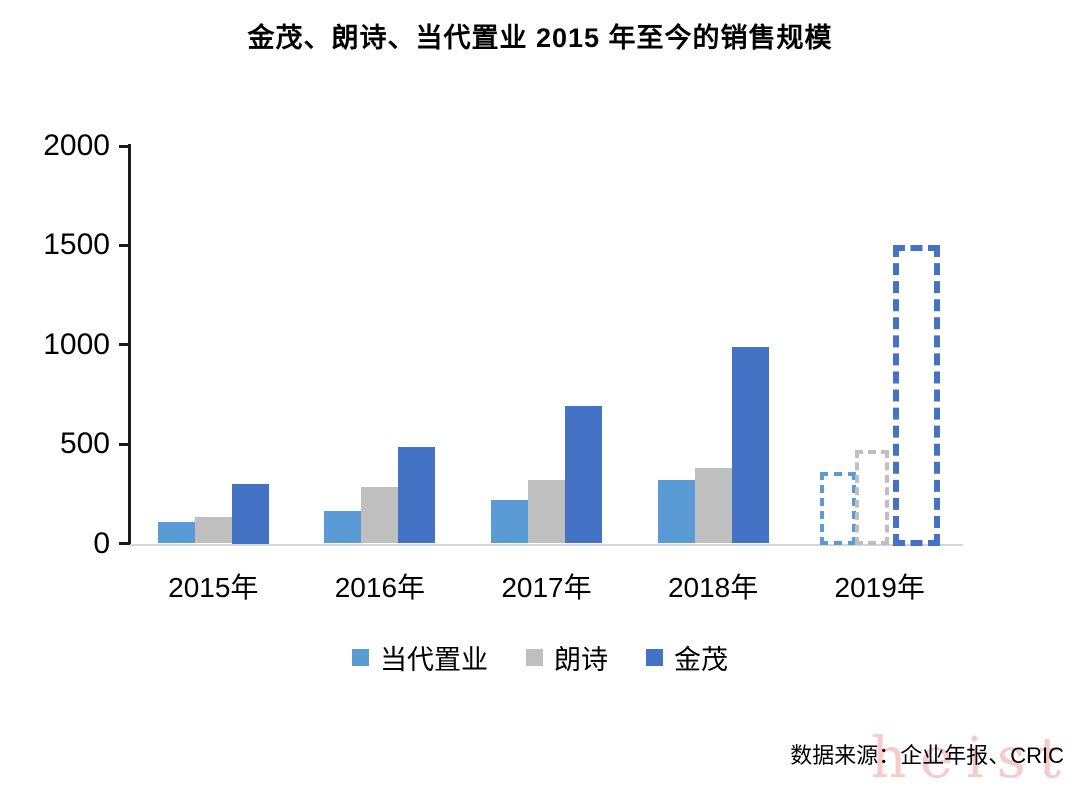 The height and width of the screenshot is (790, 1080). What do you see at coordinates (380, 515) in the screenshot?
I see `bar-朗诗-2016年` at bounding box center [380, 515].